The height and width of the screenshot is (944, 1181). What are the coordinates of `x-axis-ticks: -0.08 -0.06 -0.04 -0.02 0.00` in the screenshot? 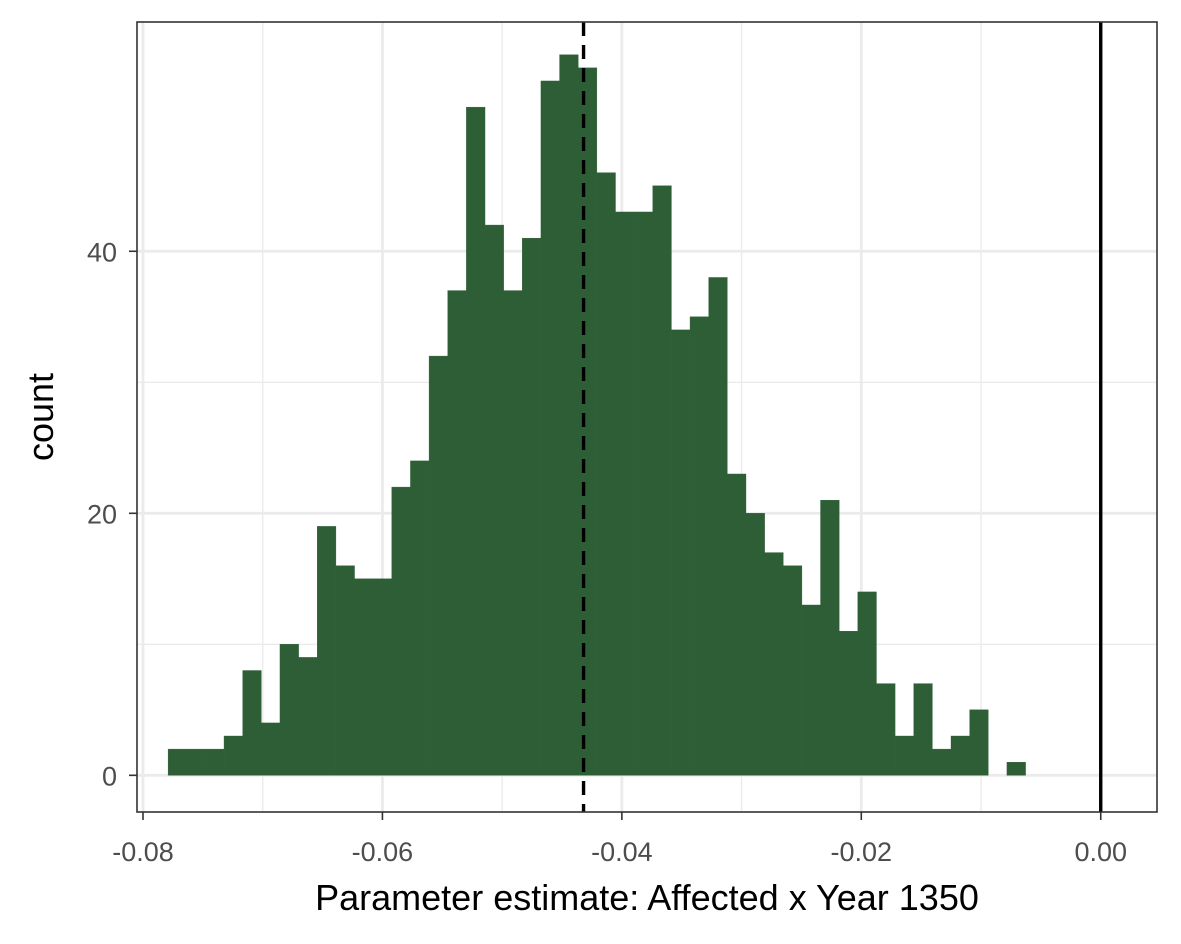 It's located at (619, 839).